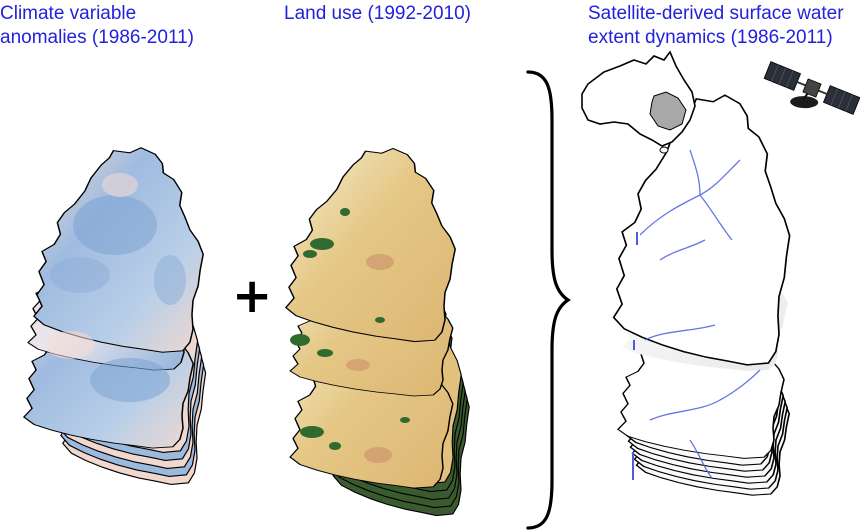  I want to click on landuse-cropland-patches, so click(370, 358).